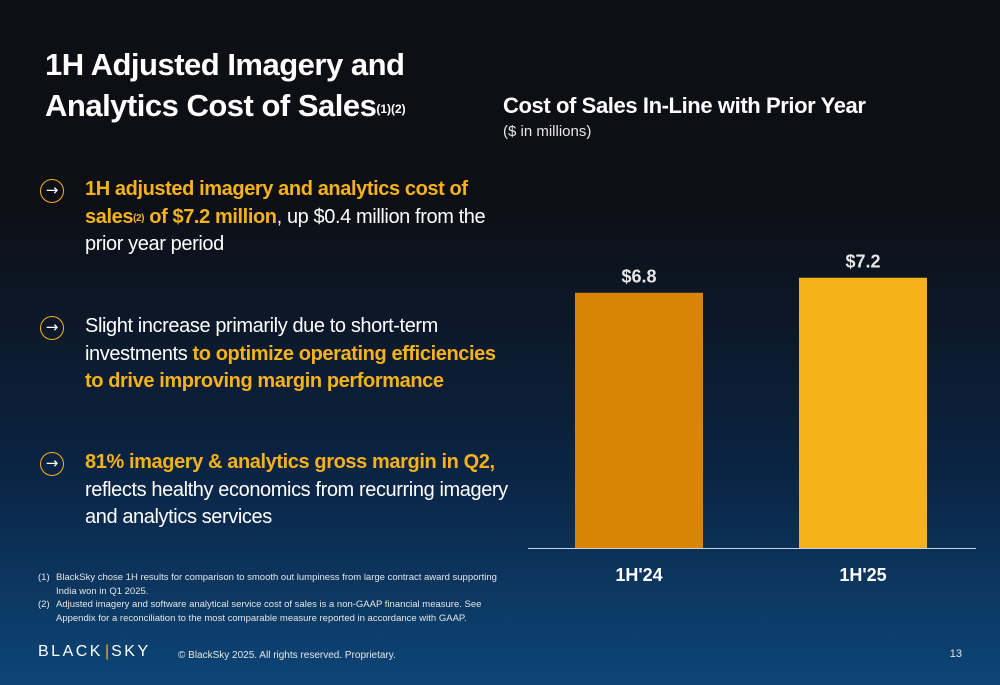  I want to click on bullet-1-highlight-b: of $7.2 million, so click(210, 216).